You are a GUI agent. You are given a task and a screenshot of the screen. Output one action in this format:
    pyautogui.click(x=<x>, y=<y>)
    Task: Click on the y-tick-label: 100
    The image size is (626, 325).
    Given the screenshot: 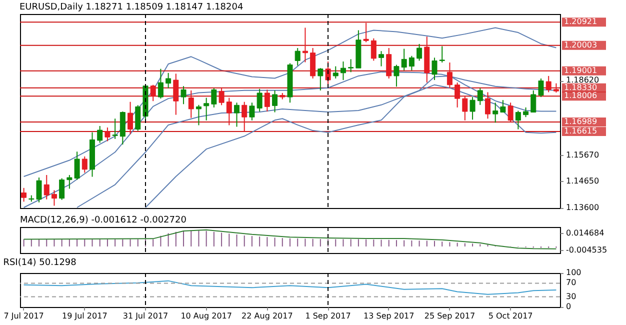 What is the action you would take?
    pyautogui.click(x=574, y=272)
    